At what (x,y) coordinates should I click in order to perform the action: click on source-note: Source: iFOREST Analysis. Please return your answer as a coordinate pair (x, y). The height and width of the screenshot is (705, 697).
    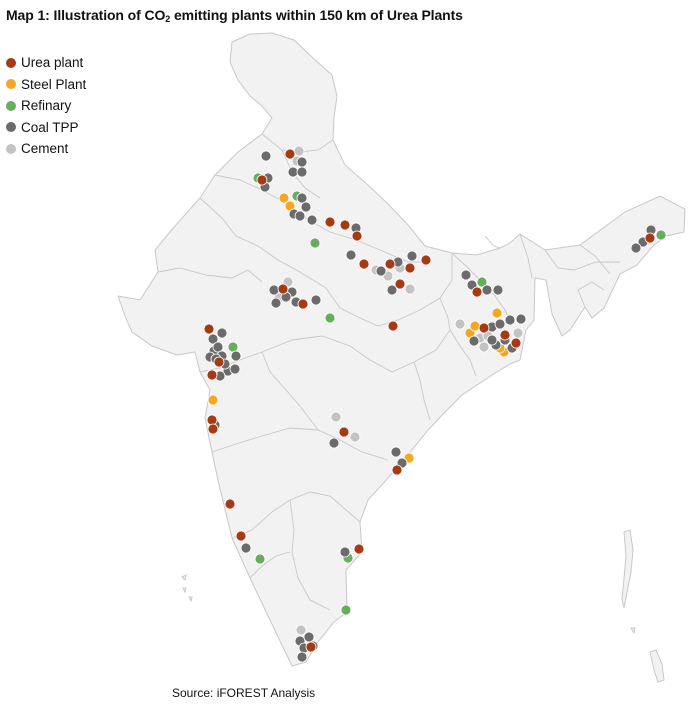
    Looking at the image, I should click on (244, 693).